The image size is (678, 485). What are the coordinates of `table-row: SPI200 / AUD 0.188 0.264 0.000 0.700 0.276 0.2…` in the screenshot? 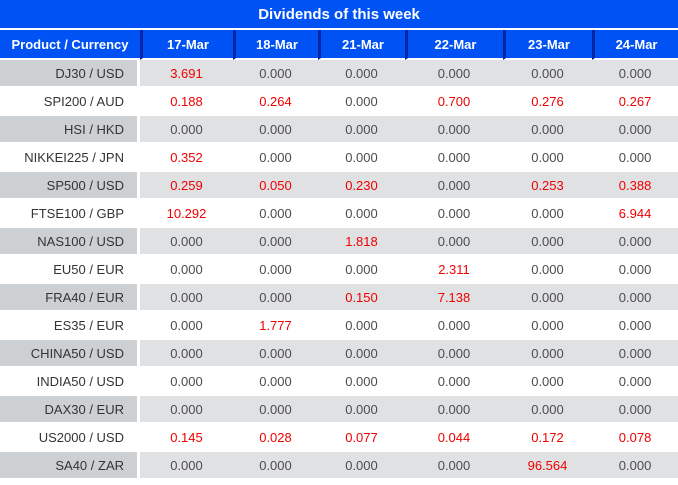 It's located at (339, 102).